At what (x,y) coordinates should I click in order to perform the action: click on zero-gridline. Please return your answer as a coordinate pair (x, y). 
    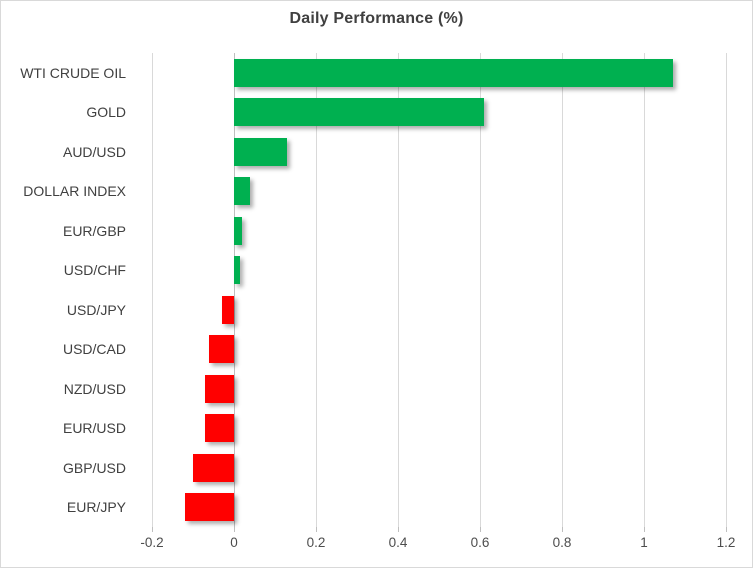
    Looking at the image, I should click on (234, 290).